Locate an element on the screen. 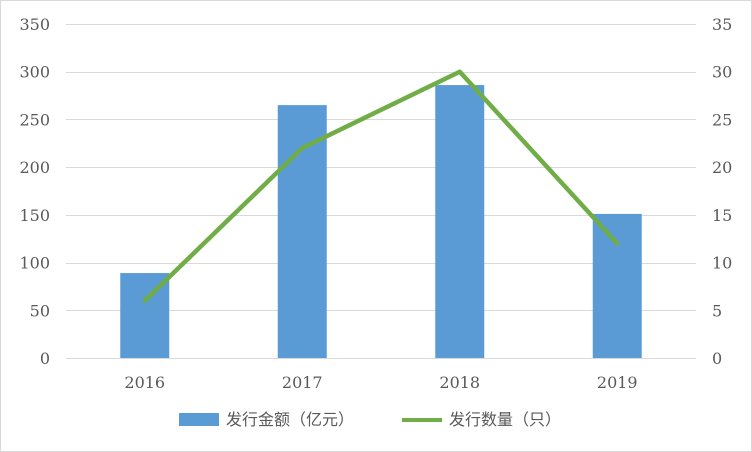 This screenshot has width=752, height=452. right-tick-label: 5 is located at coordinates (717, 310).